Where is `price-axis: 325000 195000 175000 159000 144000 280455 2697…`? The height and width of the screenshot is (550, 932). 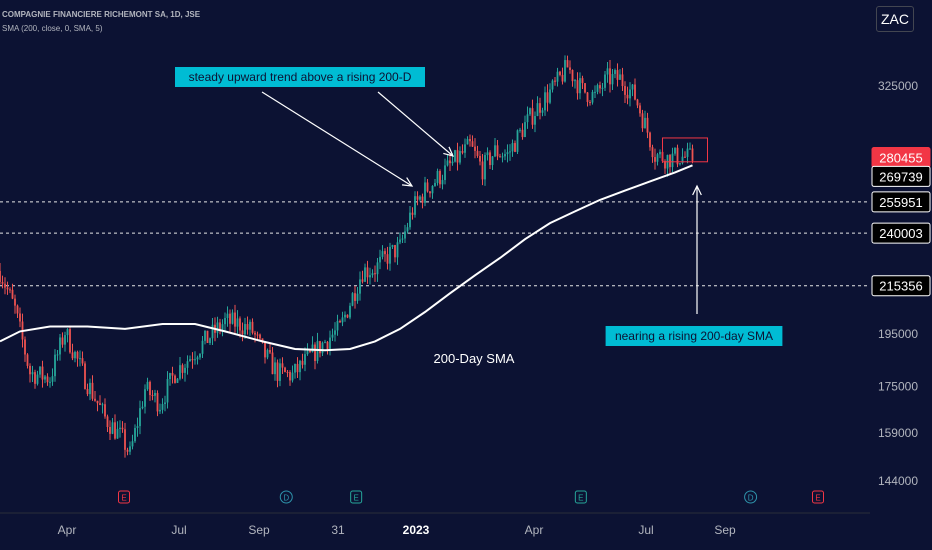
price-axis: 325000 195000 175000 159000 144000 280455 2697… is located at coordinates (901, 283).